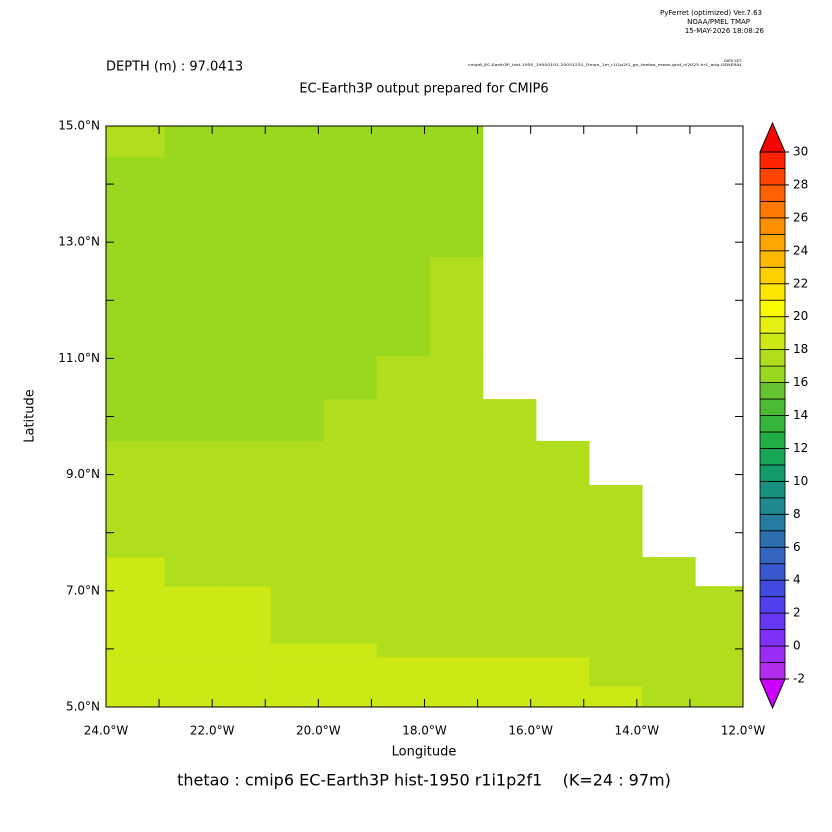  Describe the element at coordinates (711, 13) in the screenshot. I see `software: PyFerret (optimized) Ver.7.63` at that location.